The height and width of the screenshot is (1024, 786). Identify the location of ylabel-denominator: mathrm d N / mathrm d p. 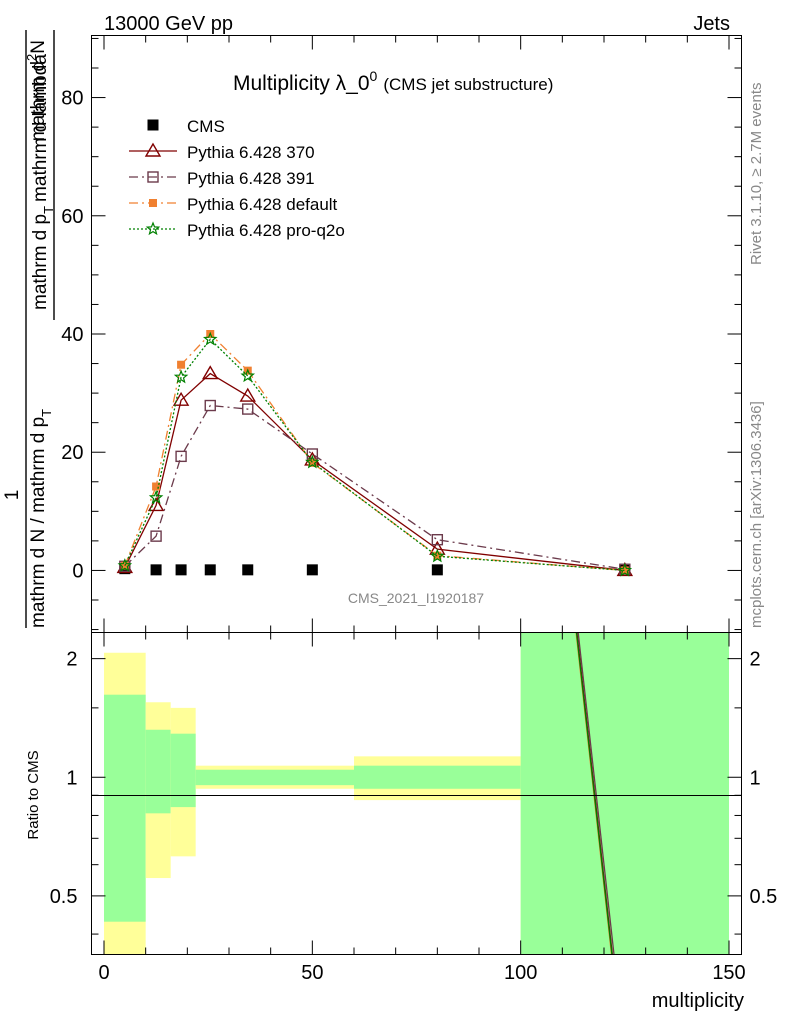
(38, 522).